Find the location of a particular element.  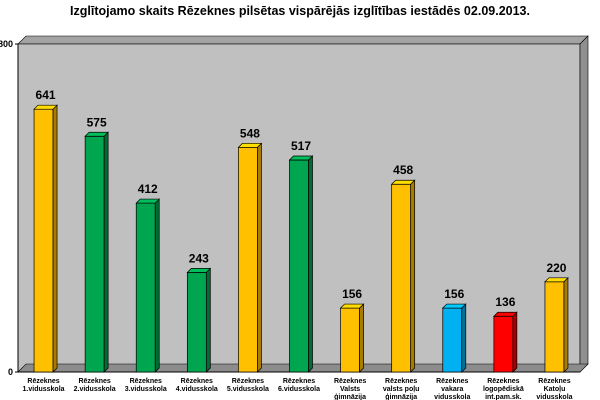

data-label: 458 is located at coordinates (403, 170).